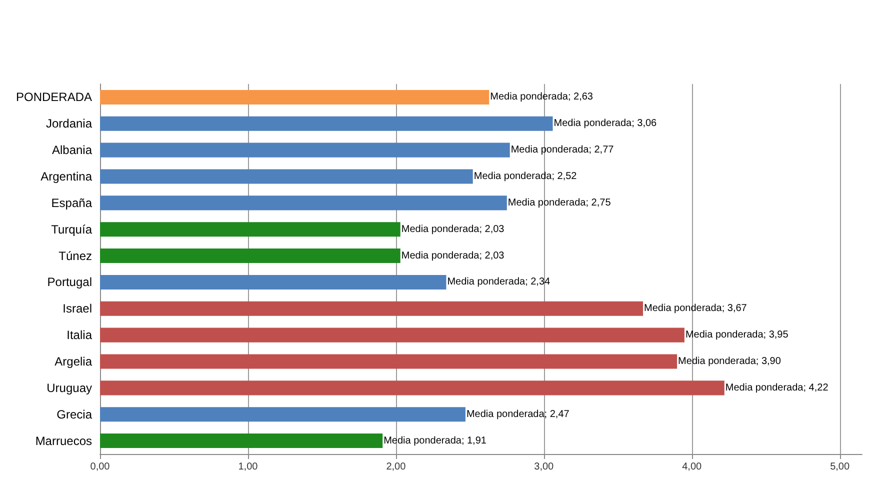  What do you see at coordinates (74, 414) in the screenshot?
I see `y-tick-label: Grecia` at bounding box center [74, 414].